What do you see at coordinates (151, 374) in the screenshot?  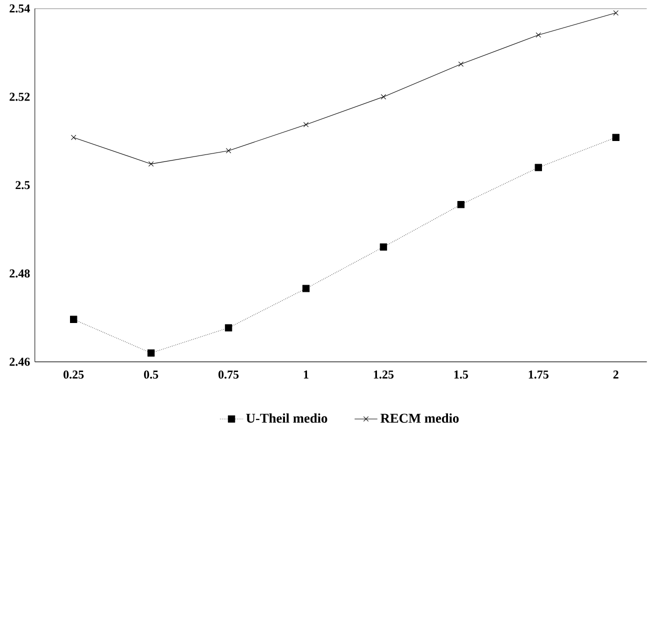 I see `x-tick-label: 0.5` at bounding box center [151, 374].